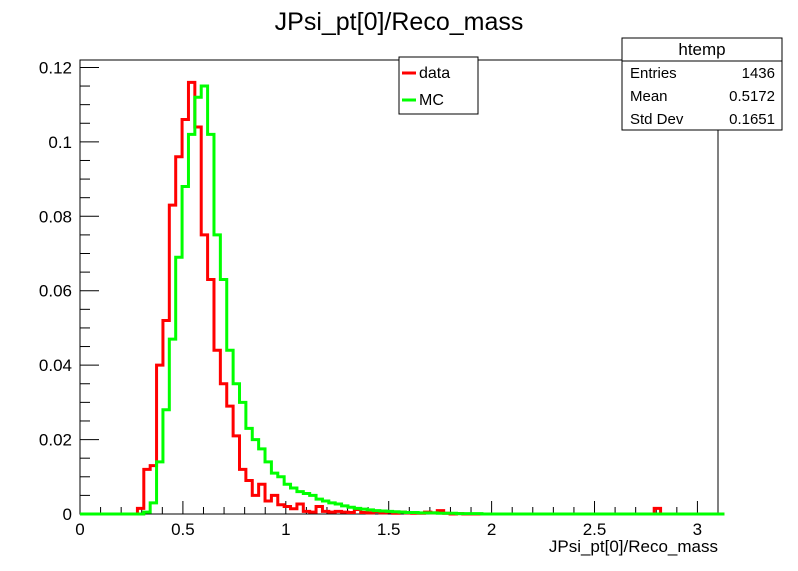  Describe the element at coordinates (389, 529) in the screenshot. I see `x-tick-label: 1.5` at that location.